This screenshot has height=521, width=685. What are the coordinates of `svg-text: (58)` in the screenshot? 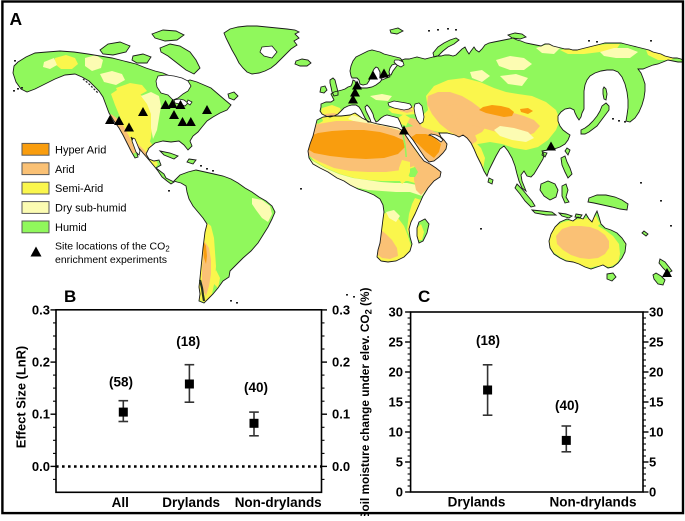 It's located at (121, 382).